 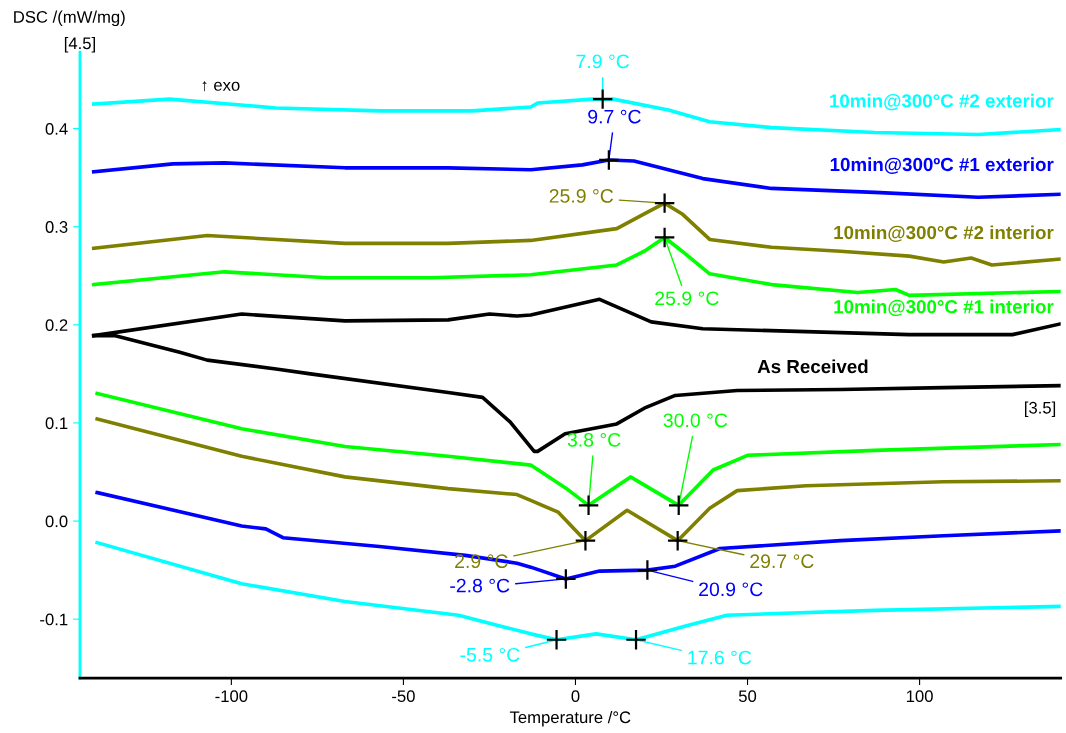 I want to click on x-tick-label: 100, so click(x=919, y=696).